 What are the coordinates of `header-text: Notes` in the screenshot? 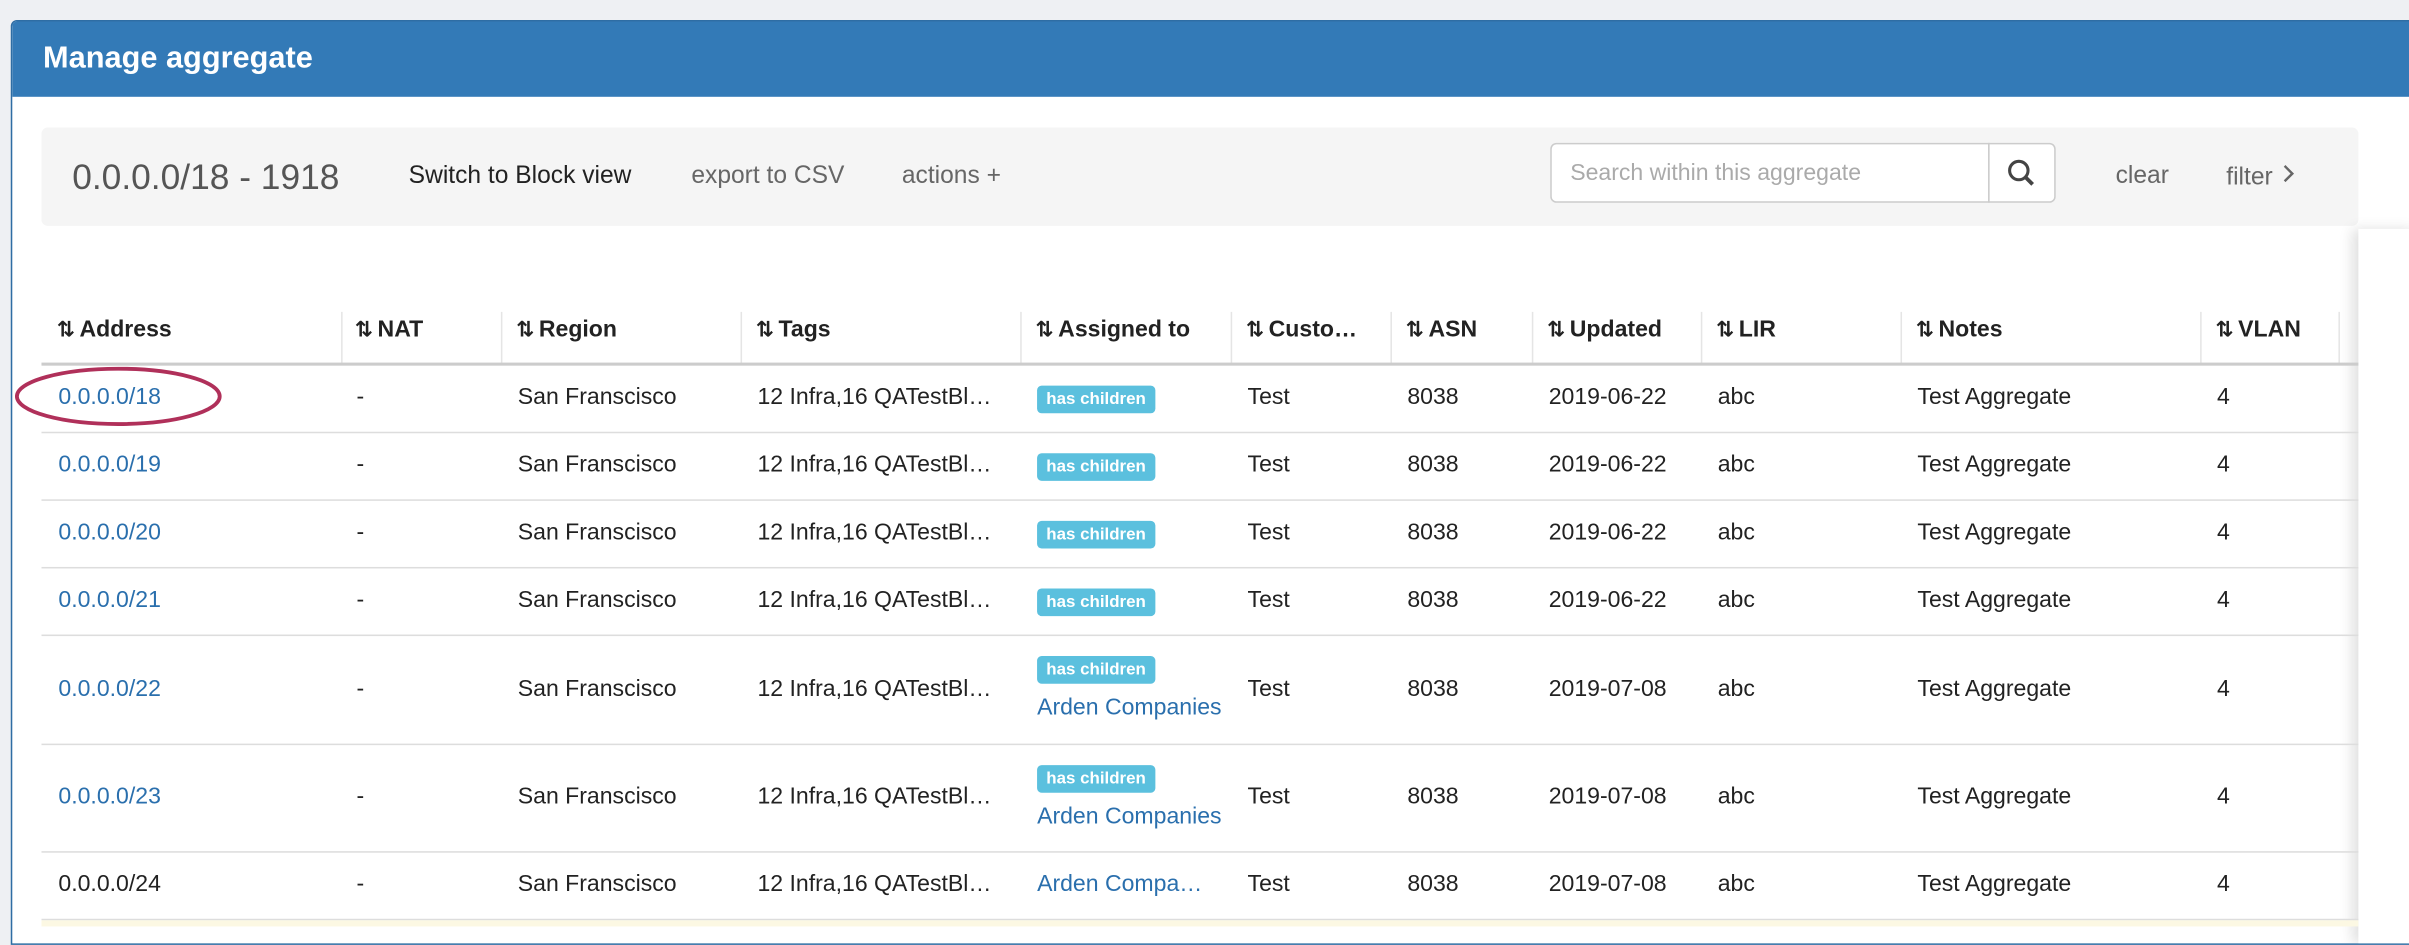 It's located at (1970, 329).